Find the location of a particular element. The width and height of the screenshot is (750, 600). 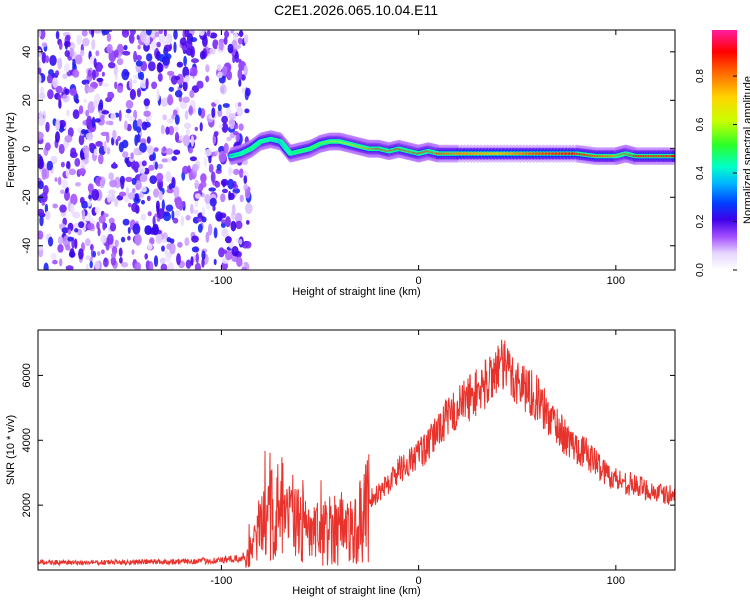

spectrogram-y-tick-label: 0 is located at coordinates (27, 149).